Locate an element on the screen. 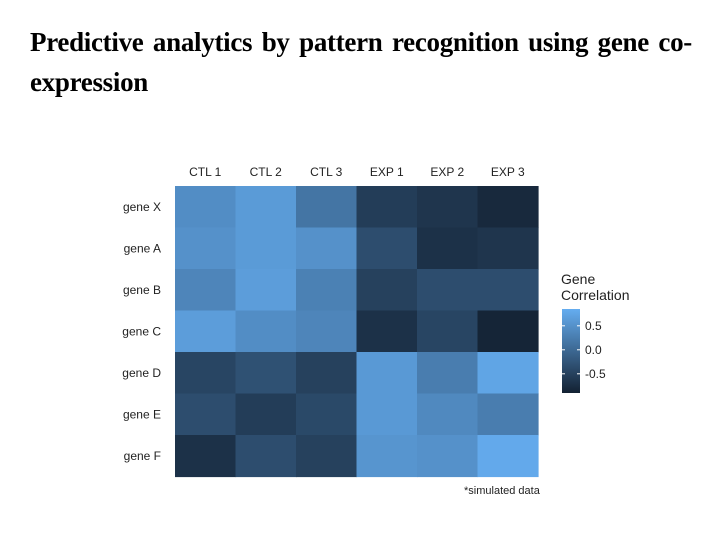 This screenshot has width=720, height=540. legend-title-line-2: Correlation is located at coordinates (595, 295).